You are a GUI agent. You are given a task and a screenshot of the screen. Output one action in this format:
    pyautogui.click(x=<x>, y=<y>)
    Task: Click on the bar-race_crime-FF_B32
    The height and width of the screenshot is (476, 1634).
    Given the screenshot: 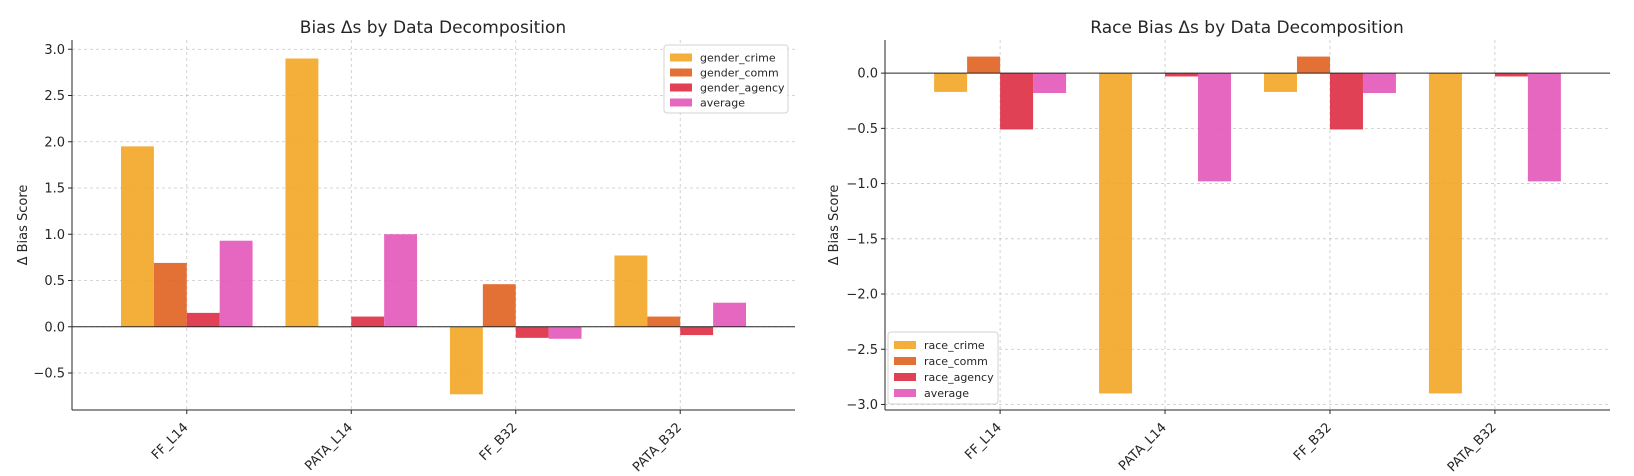 What is the action you would take?
    pyautogui.click(x=1280, y=82)
    